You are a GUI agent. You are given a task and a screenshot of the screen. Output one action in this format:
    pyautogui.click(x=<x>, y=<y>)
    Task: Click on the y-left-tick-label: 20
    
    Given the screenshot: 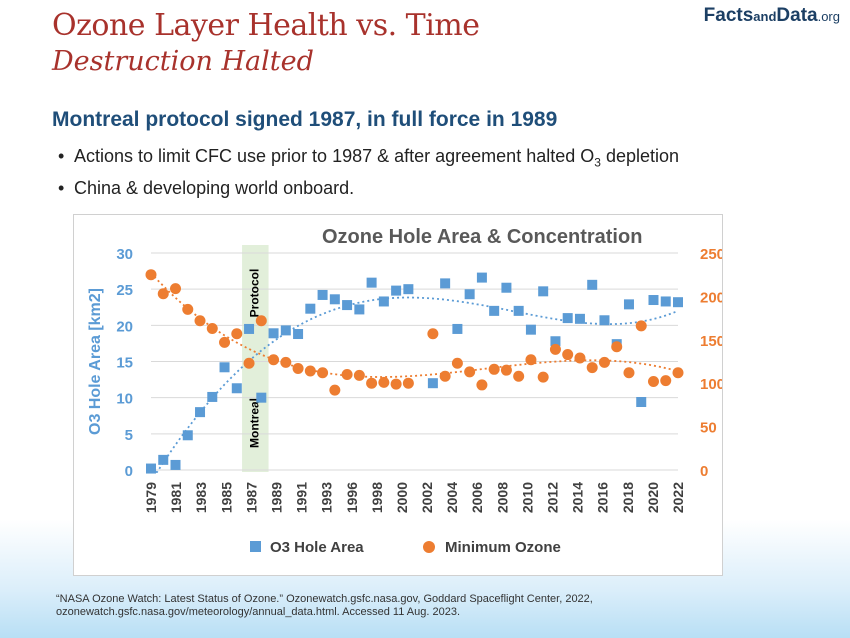 What is the action you would take?
    pyautogui.click(x=124, y=326)
    